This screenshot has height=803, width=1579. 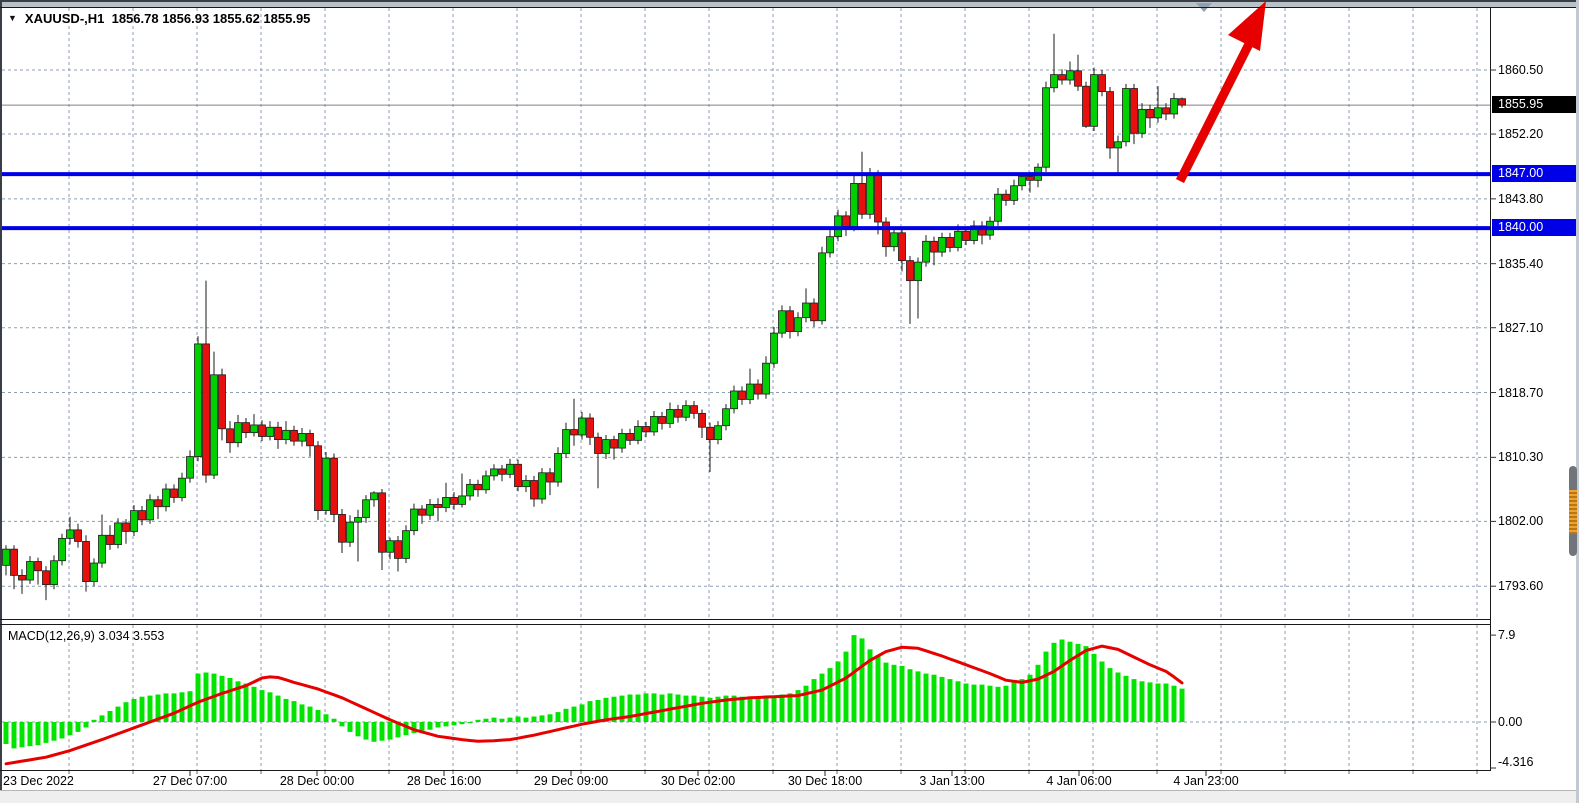 I want to click on window-top-border, so click(x=789, y=3).